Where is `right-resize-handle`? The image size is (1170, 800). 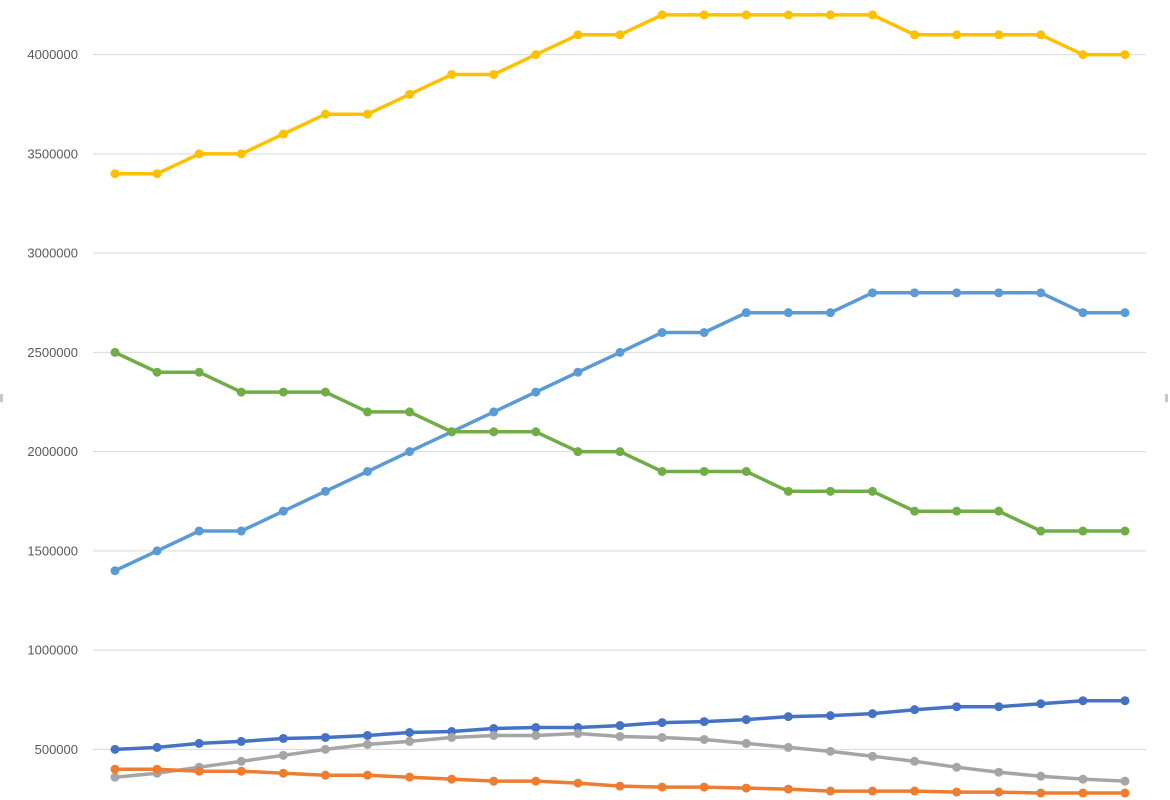
right-resize-handle is located at coordinates (1166, 398).